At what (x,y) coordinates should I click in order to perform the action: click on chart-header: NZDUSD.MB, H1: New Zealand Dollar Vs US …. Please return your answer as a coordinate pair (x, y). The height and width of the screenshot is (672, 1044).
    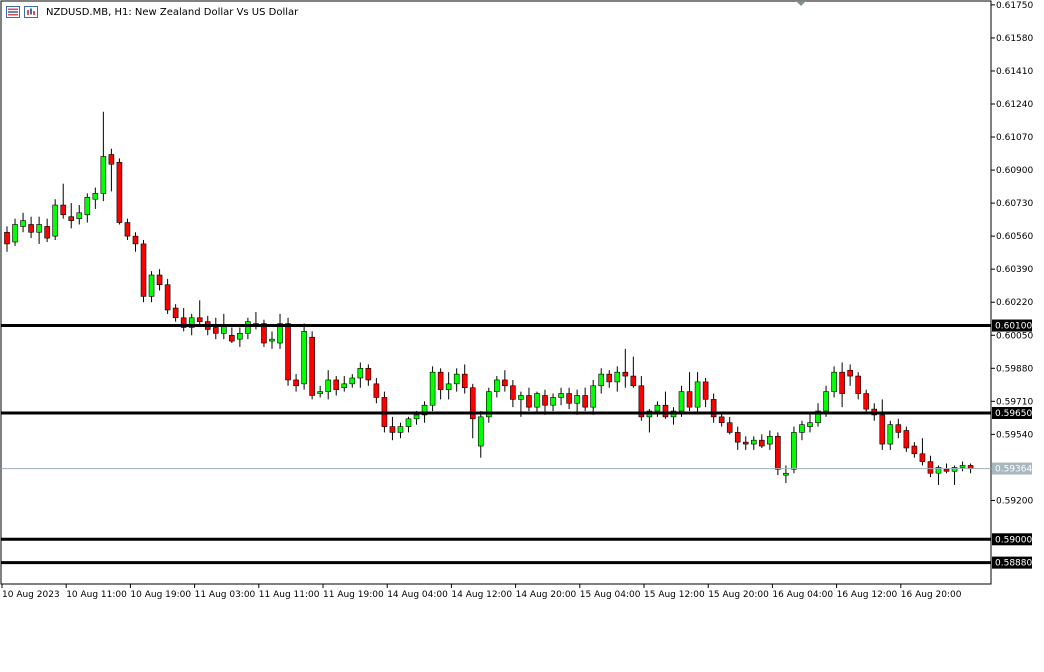
    Looking at the image, I should click on (152, 12).